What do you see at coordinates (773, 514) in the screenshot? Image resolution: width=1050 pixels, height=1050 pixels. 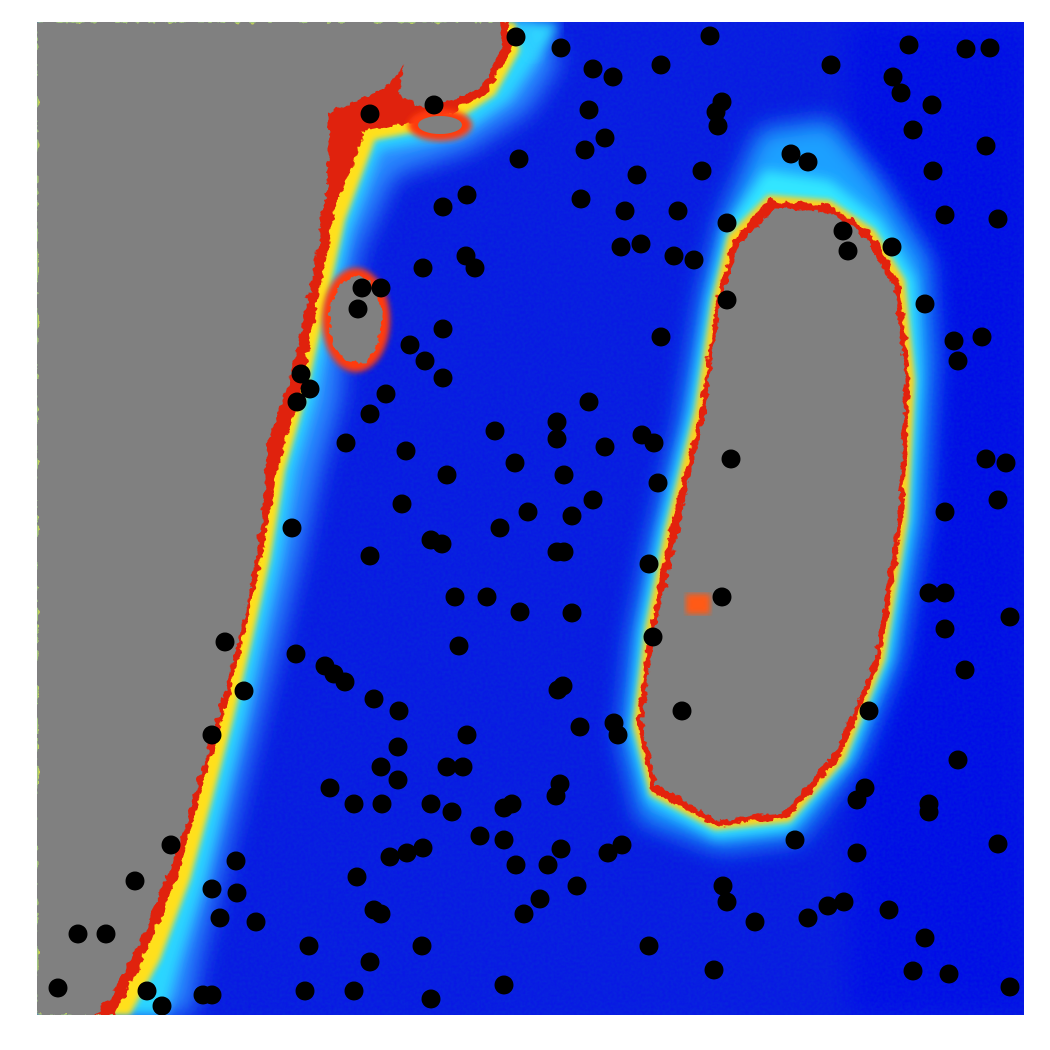 I see `central-island` at bounding box center [773, 514].